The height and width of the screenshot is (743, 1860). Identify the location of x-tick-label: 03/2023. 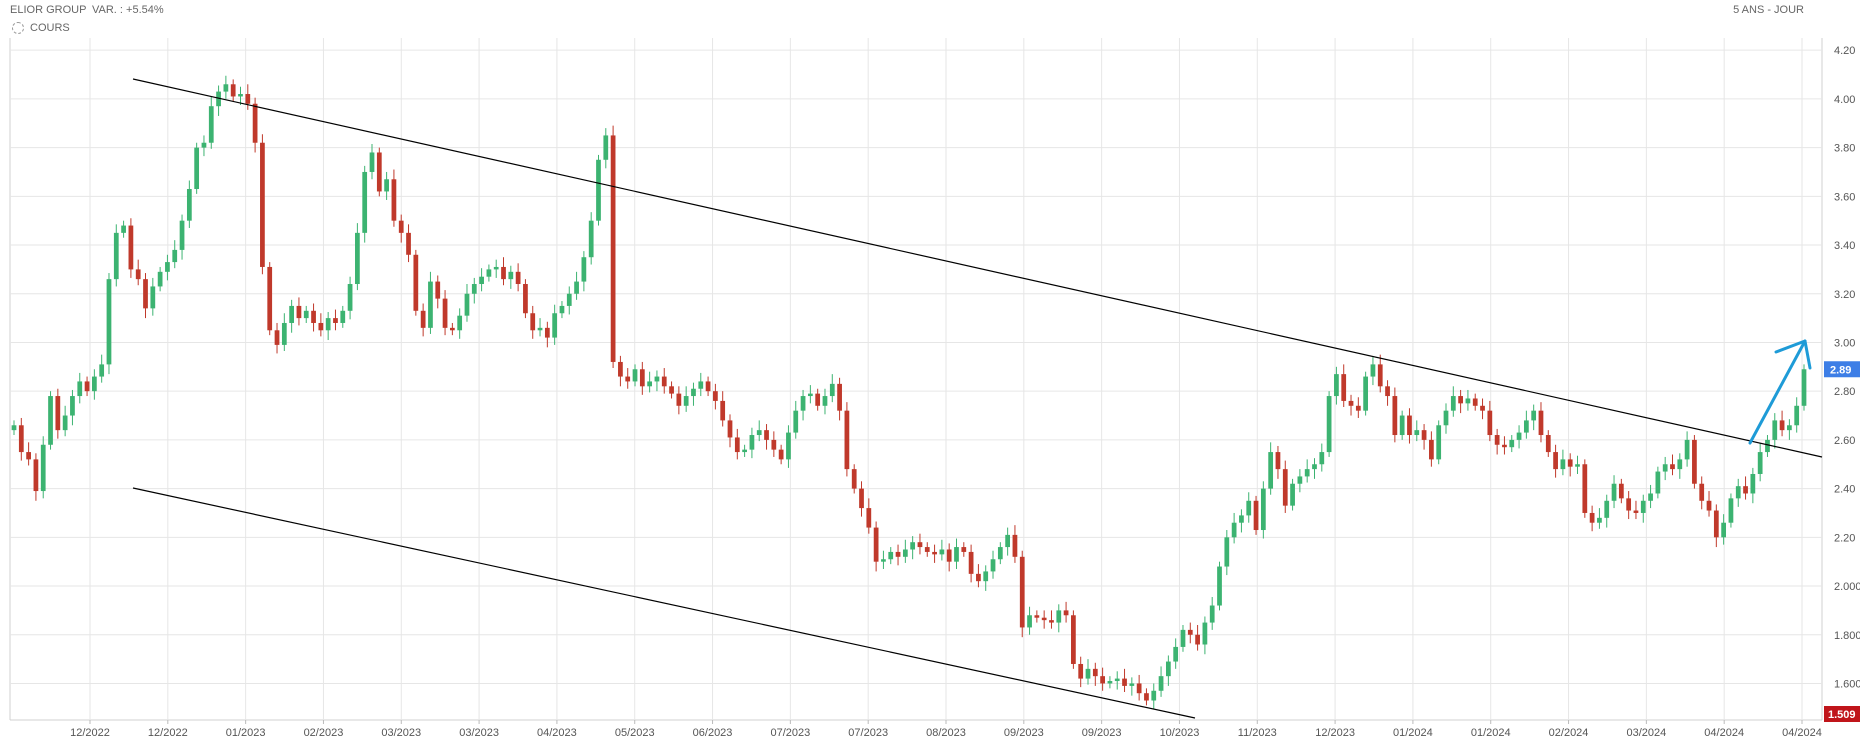
(479, 733).